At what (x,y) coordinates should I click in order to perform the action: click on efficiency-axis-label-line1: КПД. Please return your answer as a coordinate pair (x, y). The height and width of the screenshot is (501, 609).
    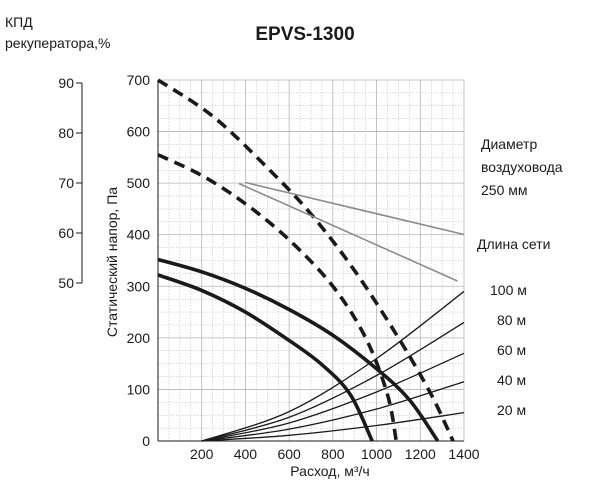
    Looking at the image, I should click on (19, 22).